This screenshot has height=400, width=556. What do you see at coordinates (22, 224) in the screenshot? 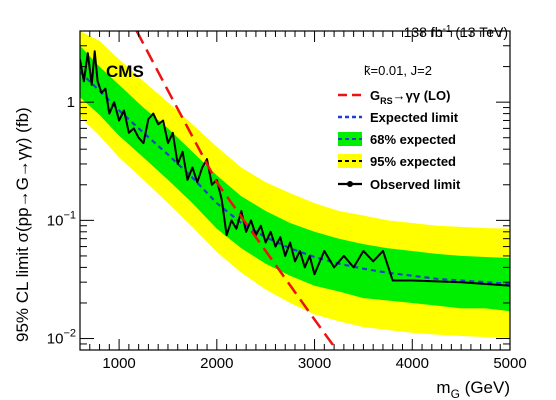
I see `y-axis-label: 95% CL limit σ(pp→G→γγ) (fb)` at bounding box center [22, 224].